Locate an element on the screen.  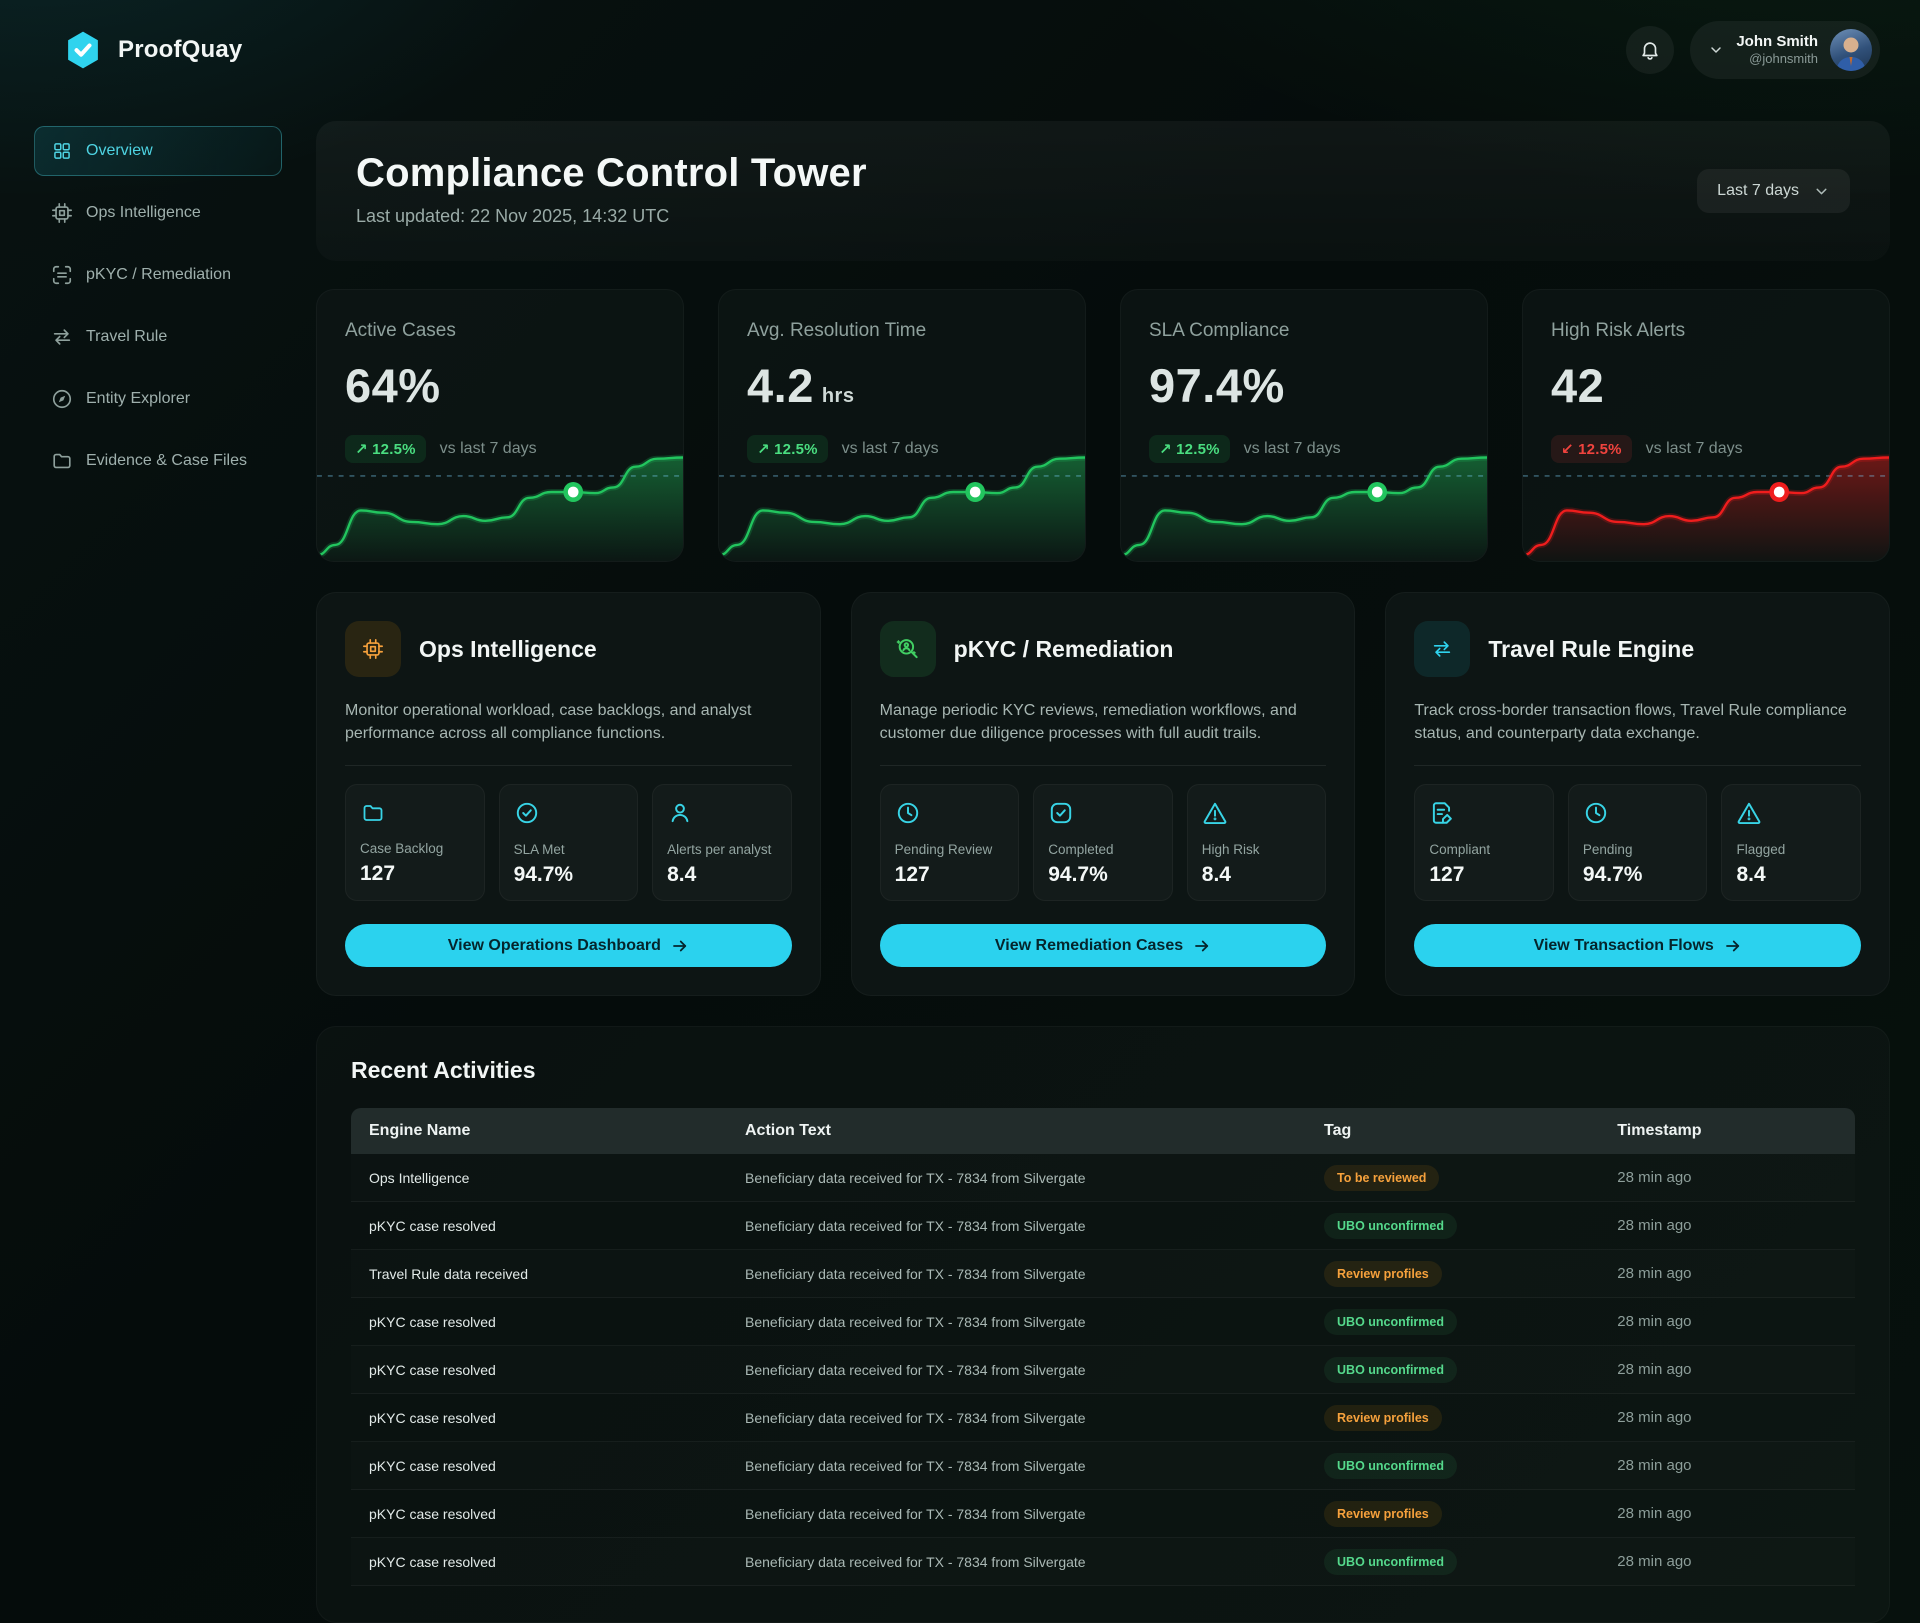
check-circle-icon is located at coordinates (527, 813).